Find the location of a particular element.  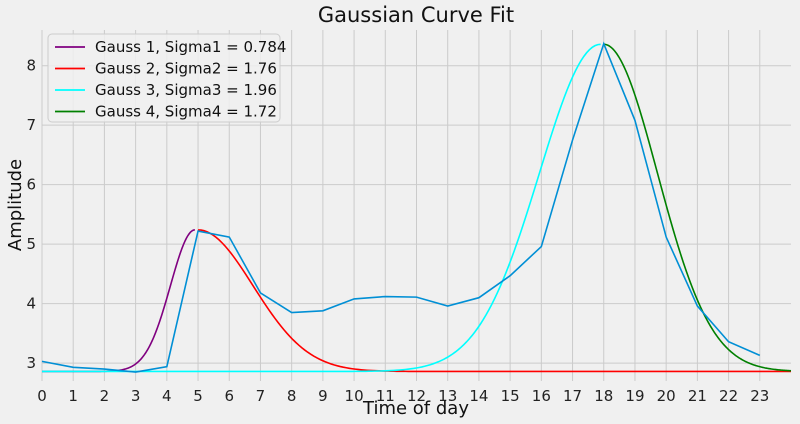

x-tick-label: 5 is located at coordinates (198, 396).